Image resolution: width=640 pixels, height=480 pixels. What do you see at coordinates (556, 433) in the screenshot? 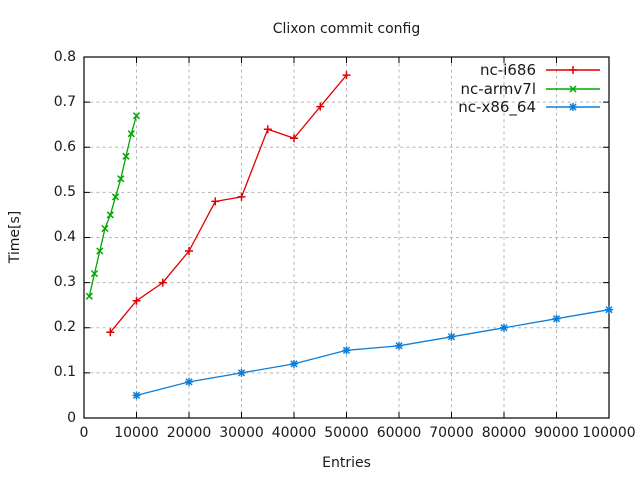
I see `x-tick-label: 90000` at bounding box center [556, 433].